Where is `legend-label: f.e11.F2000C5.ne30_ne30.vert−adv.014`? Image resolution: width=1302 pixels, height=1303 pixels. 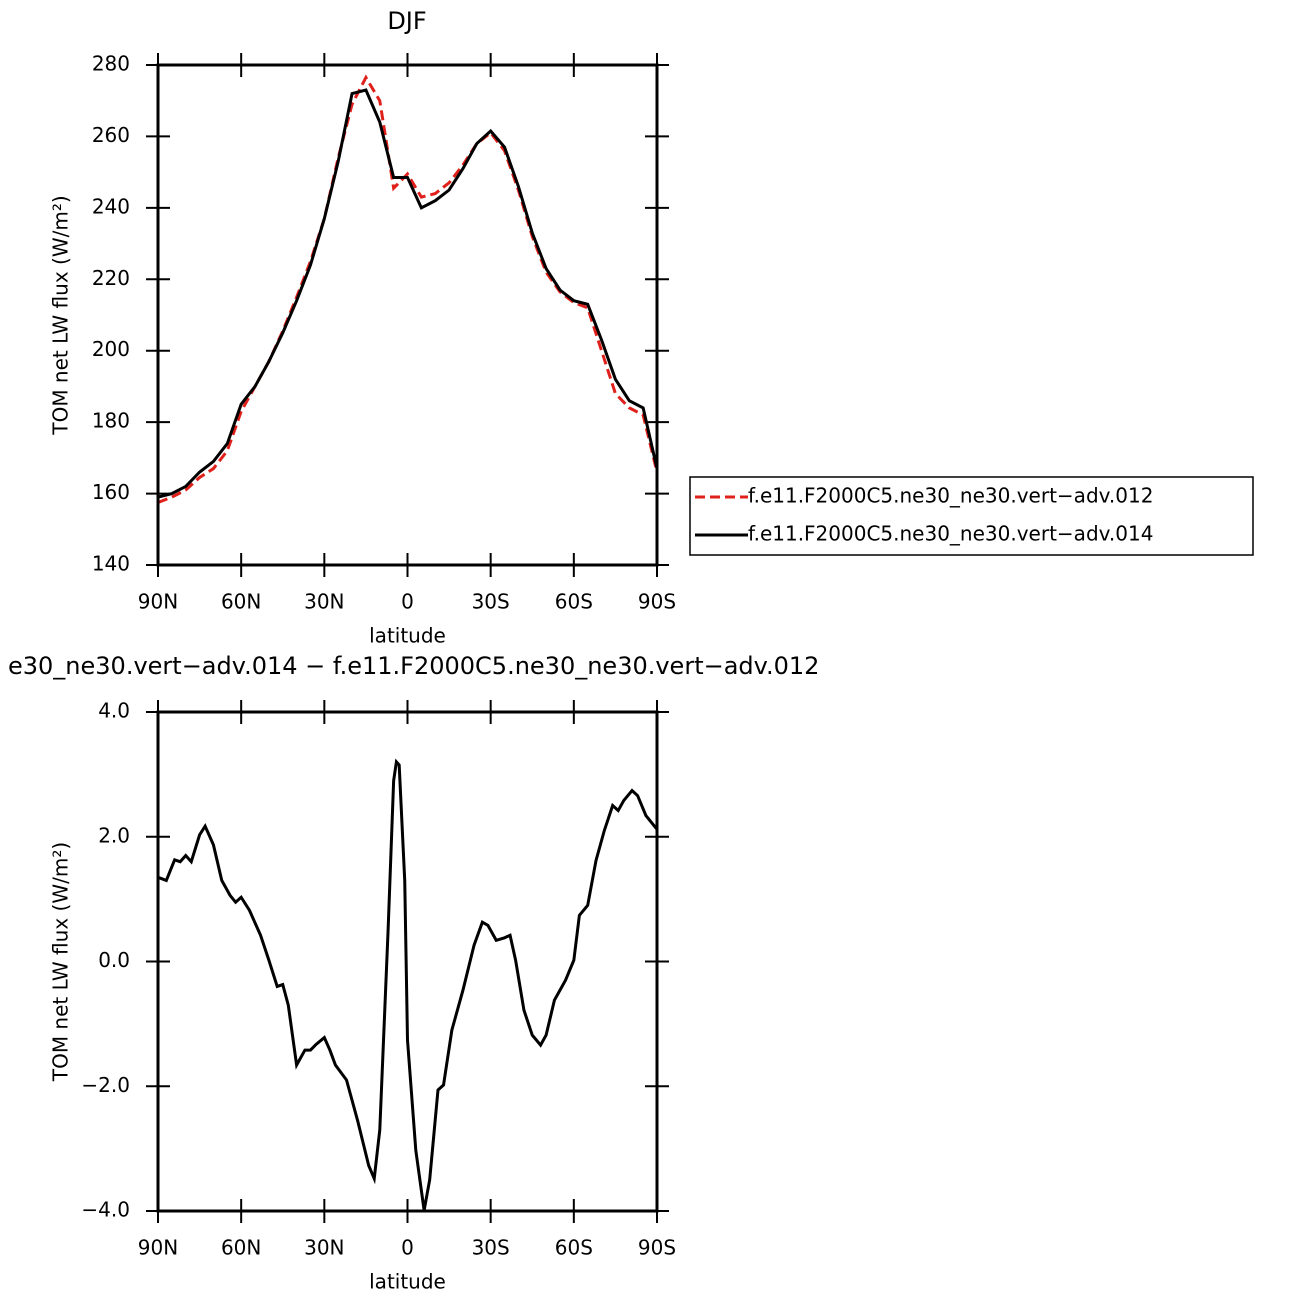 legend-label: f.e11.F2000C5.ne30_ne30.vert−adv.014 is located at coordinates (950, 534).